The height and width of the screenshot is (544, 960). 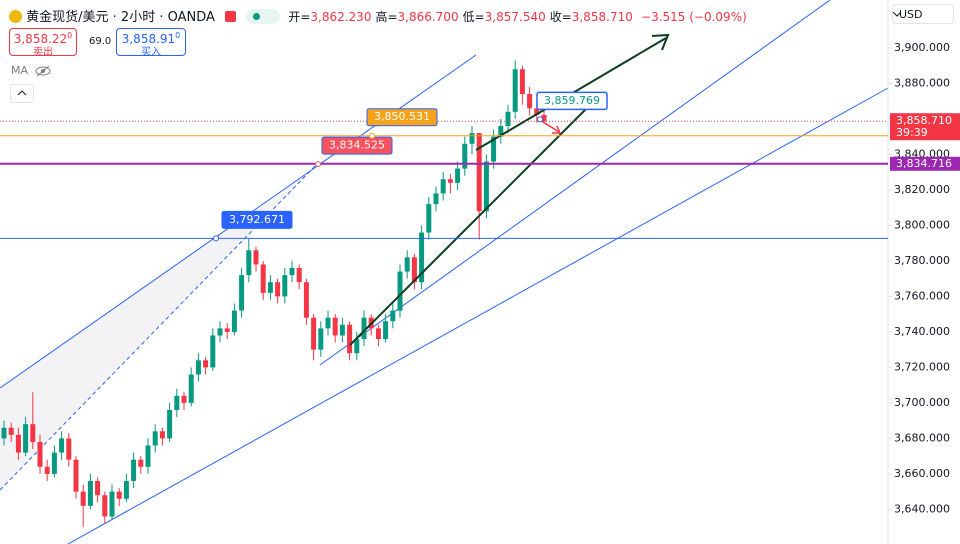 What do you see at coordinates (922, 437) in the screenshot?
I see `y-tick-label: 3,680.000` at bounding box center [922, 437].